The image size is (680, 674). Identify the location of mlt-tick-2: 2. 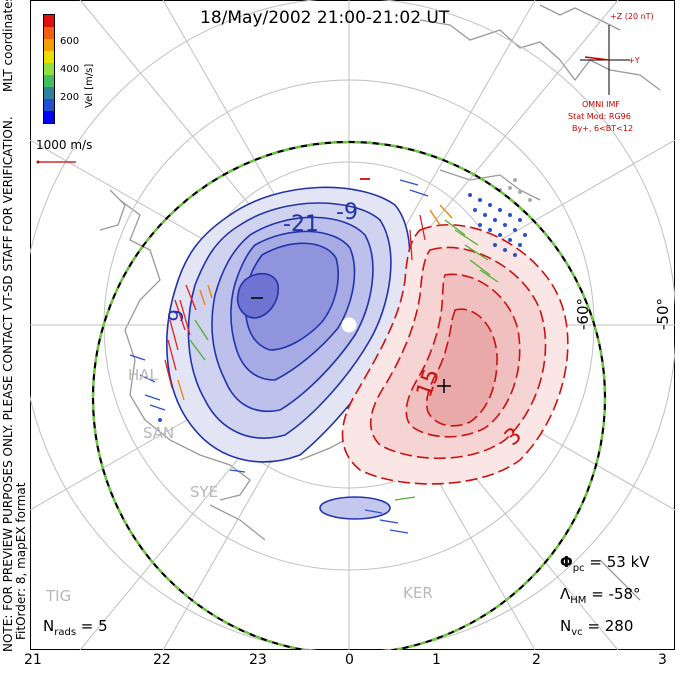
(536, 660).